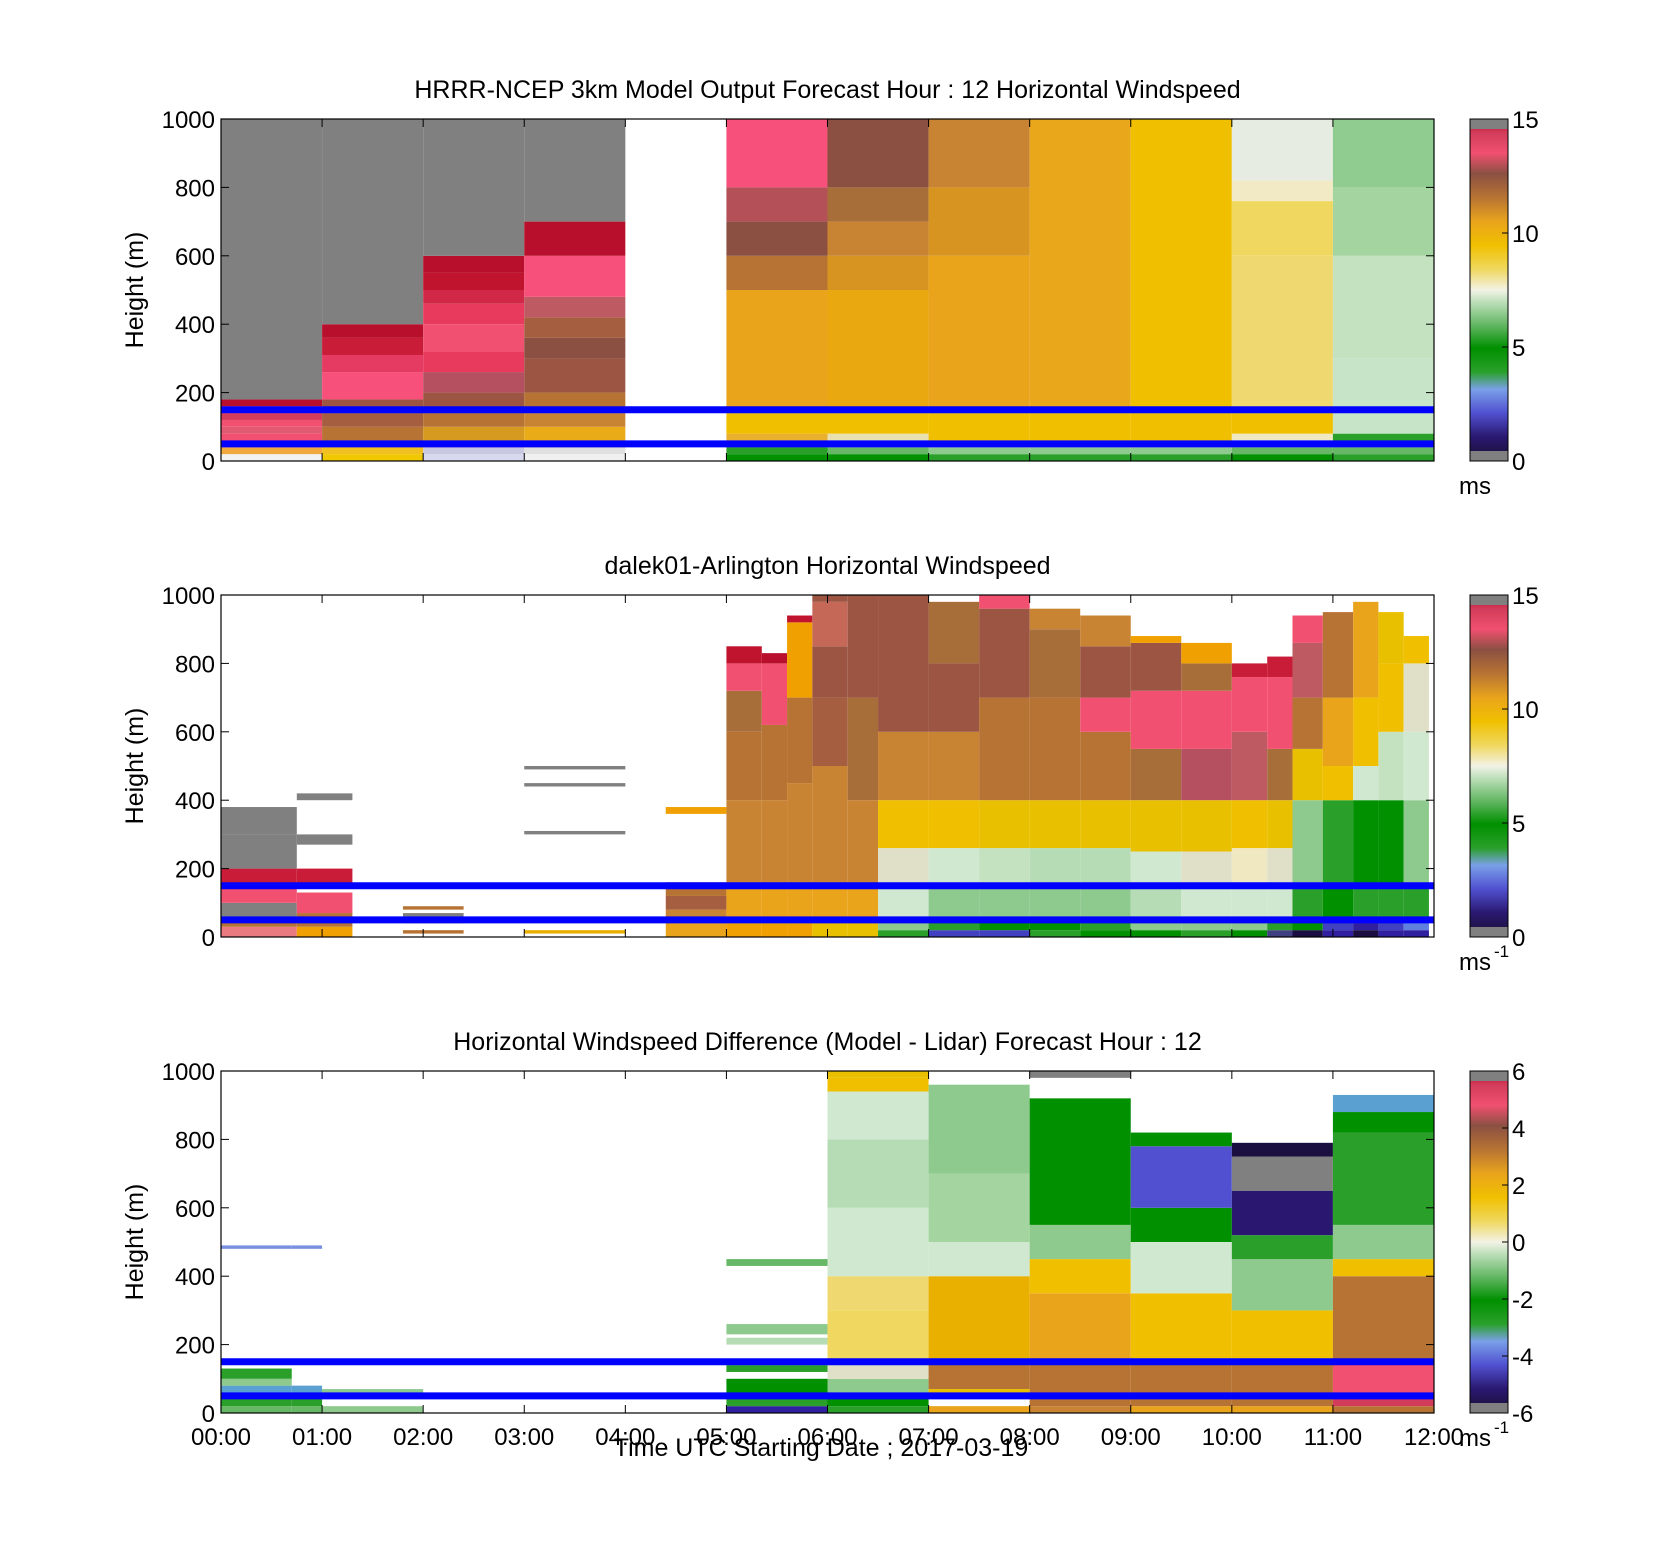 The image size is (1680, 1561). What do you see at coordinates (1475, 486) in the screenshot?
I see `colorbar-unit: ms` at bounding box center [1475, 486].